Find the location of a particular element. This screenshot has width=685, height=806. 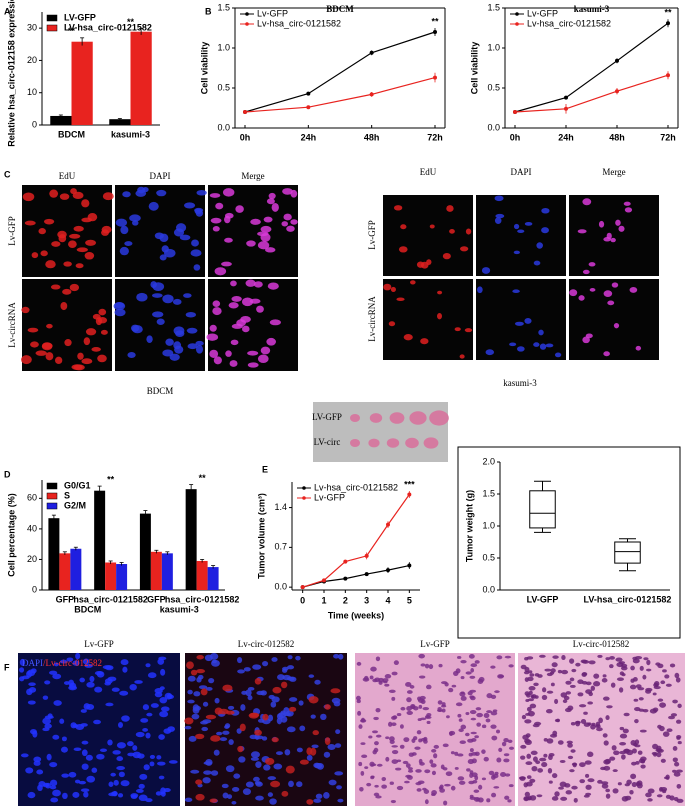

legend-label: Lv-hsa_circ-0121582 is located at coordinates (569, 23).